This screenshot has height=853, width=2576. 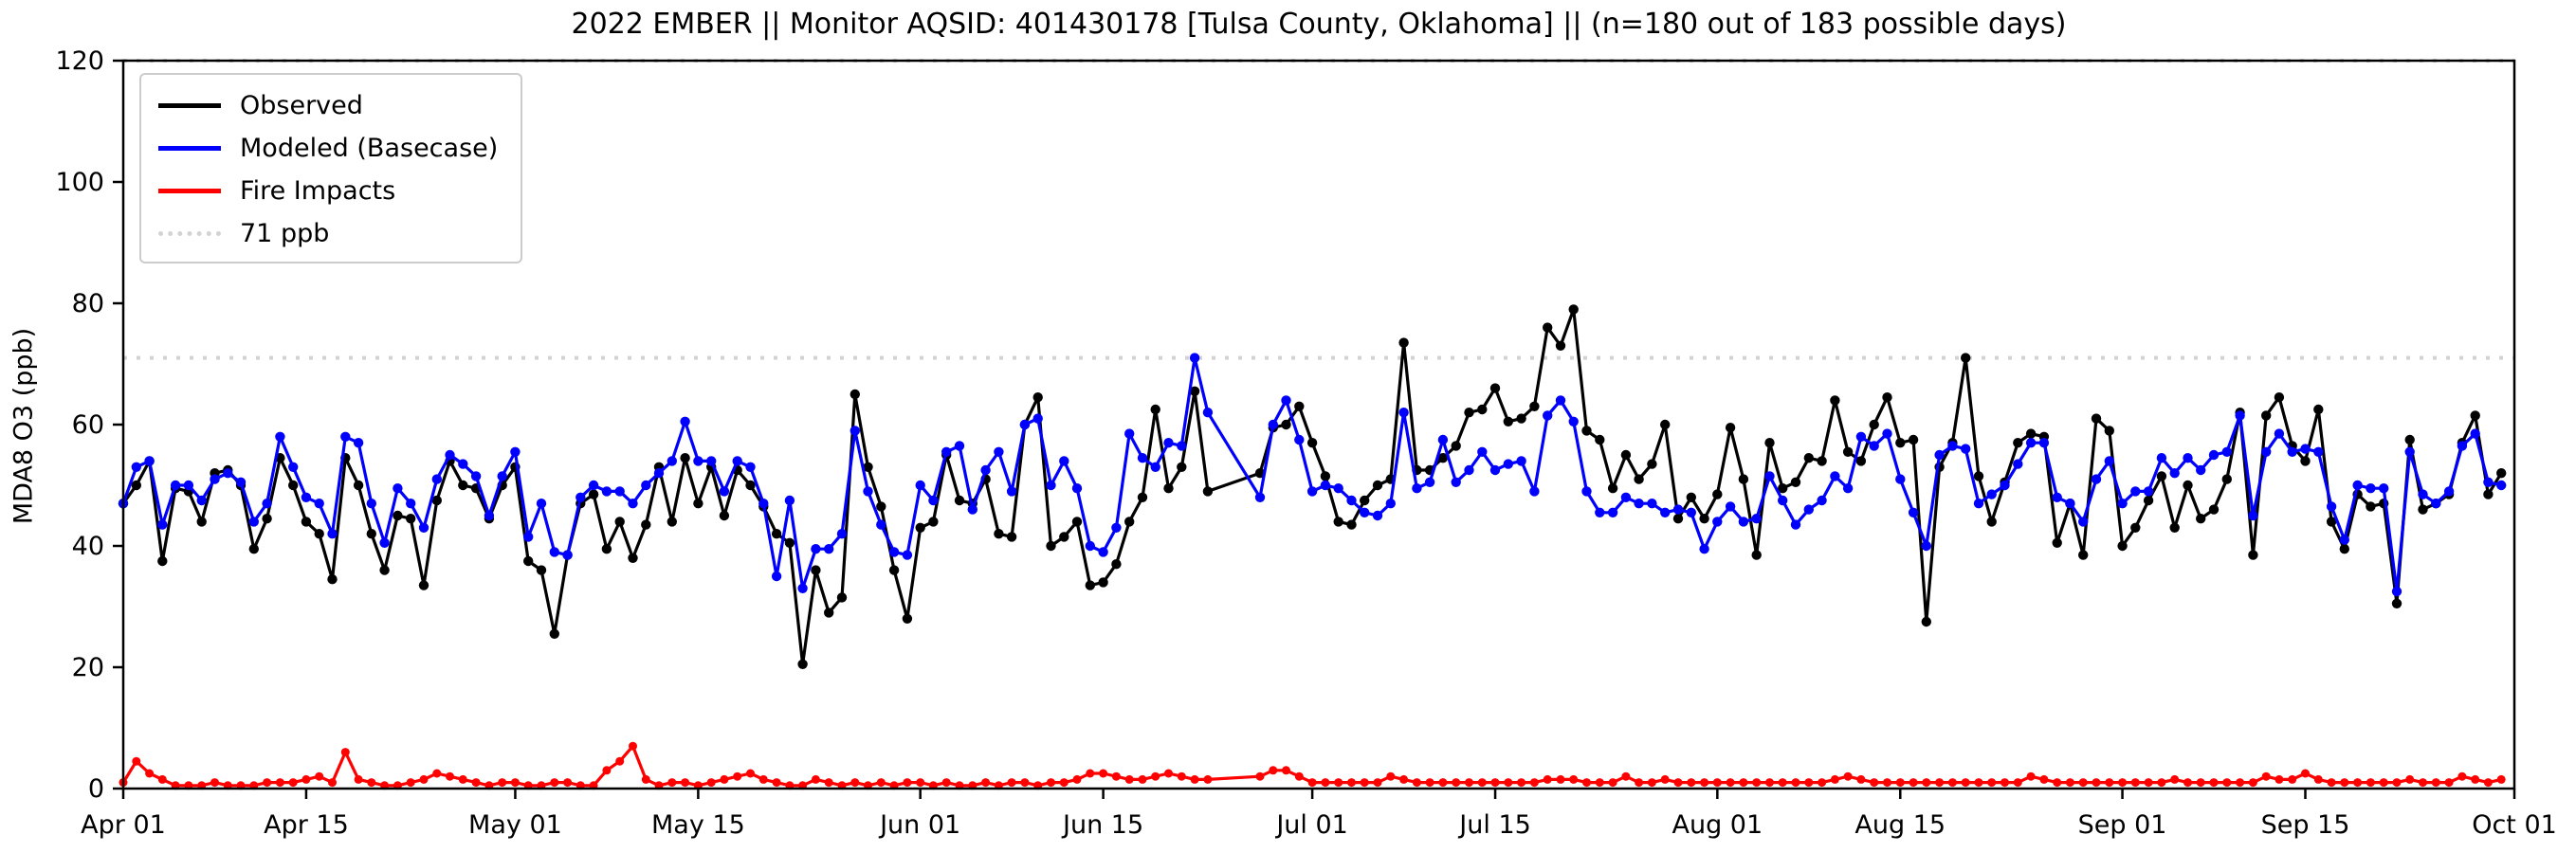 What do you see at coordinates (123, 825) in the screenshot?
I see `x-tick-label: Apr 01` at bounding box center [123, 825].